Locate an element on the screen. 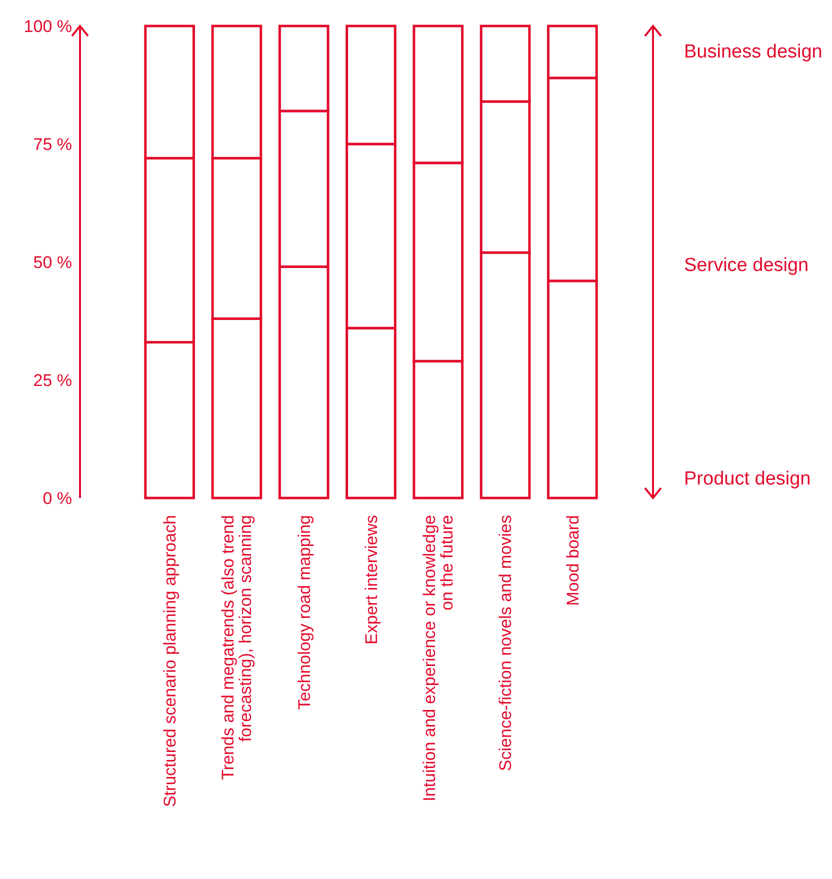 The width and height of the screenshot is (832, 879). y-tick-label: 75 % is located at coordinates (52, 144).